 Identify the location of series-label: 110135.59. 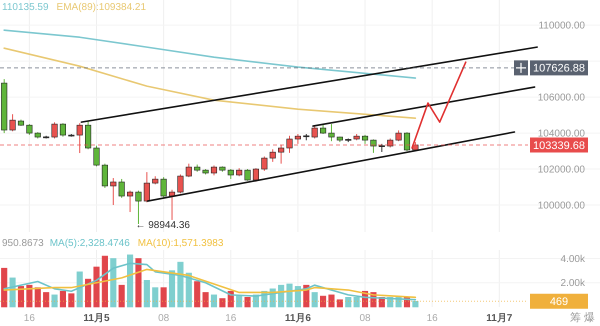
(25, 7).